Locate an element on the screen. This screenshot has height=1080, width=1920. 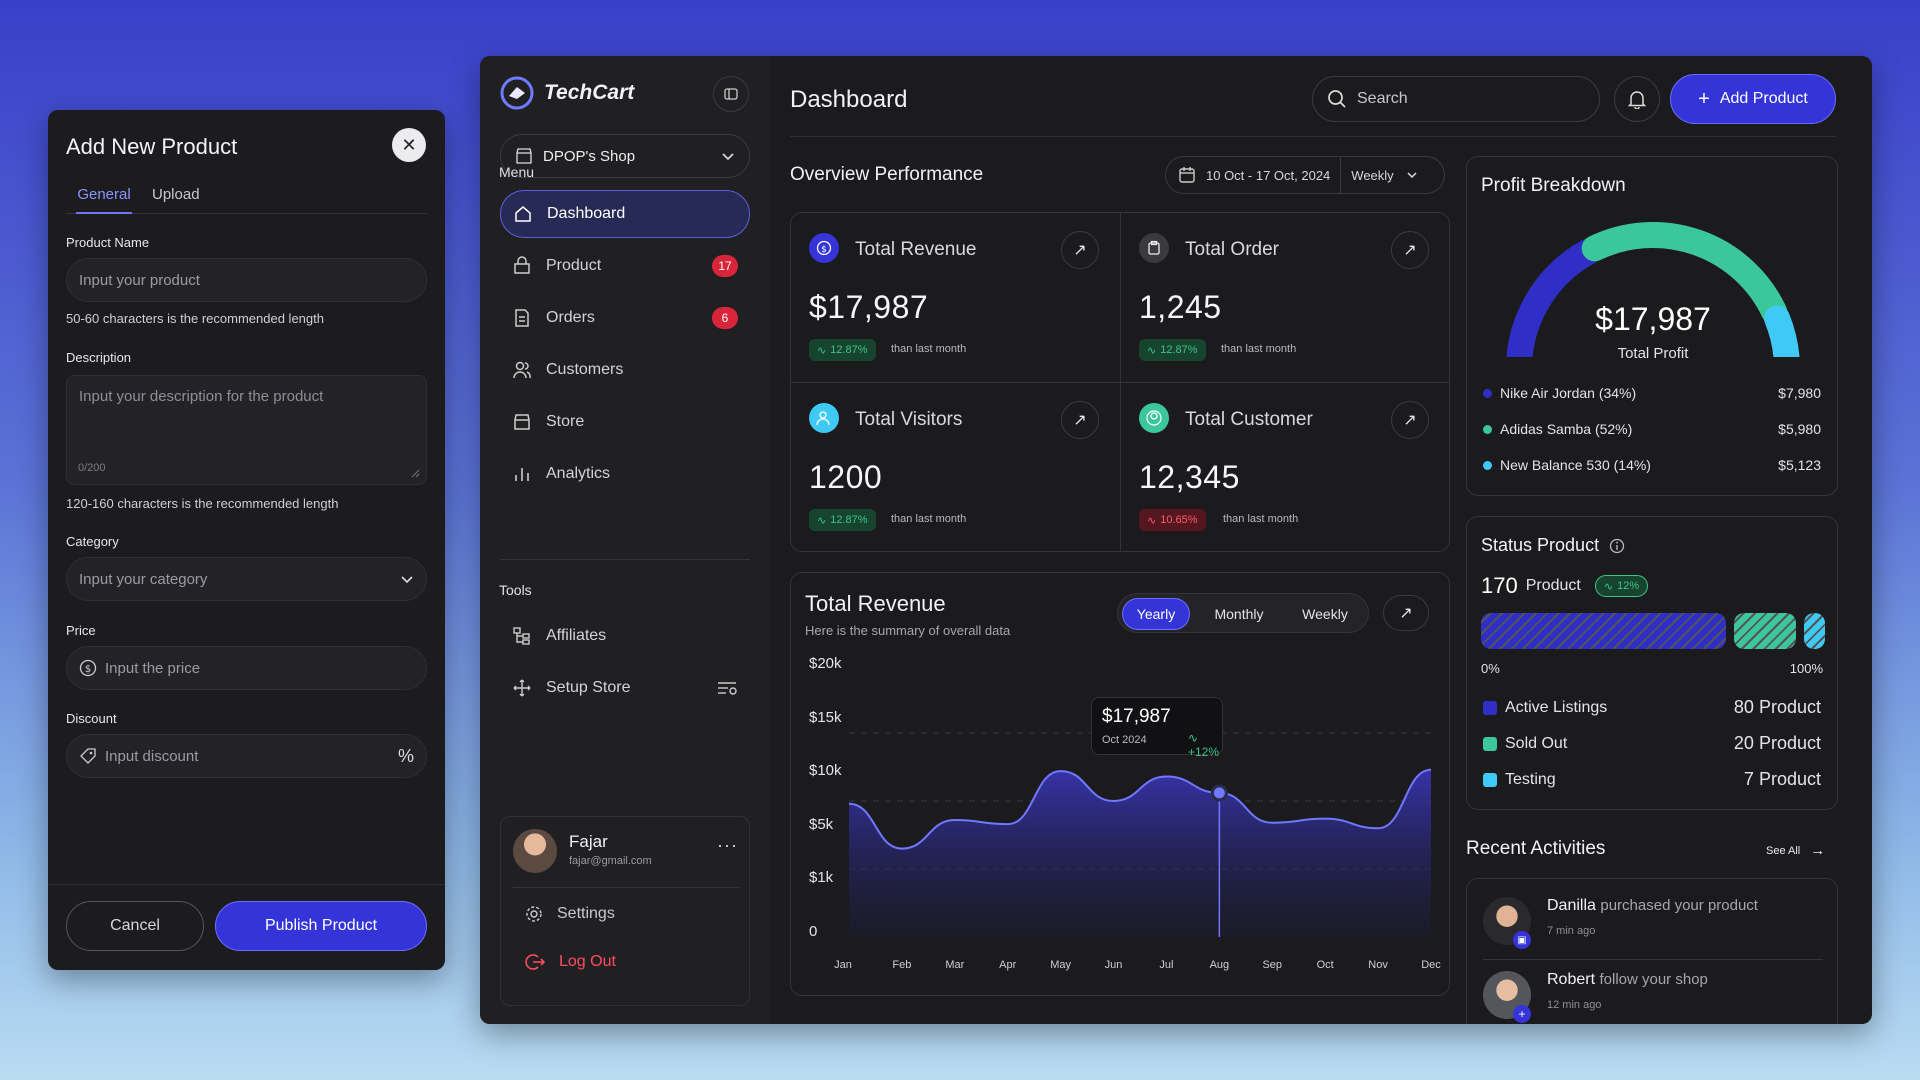
highlight-point is located at coordinates (1219, 793).